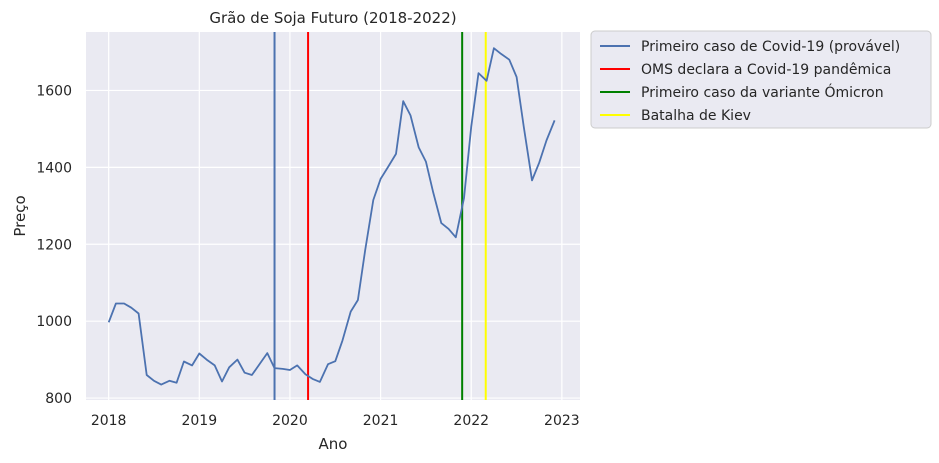  What do you see at coordinates (54, 322) in the screenshot?
I see `y-tick-label: 1000` at bounding box center [54, 322].